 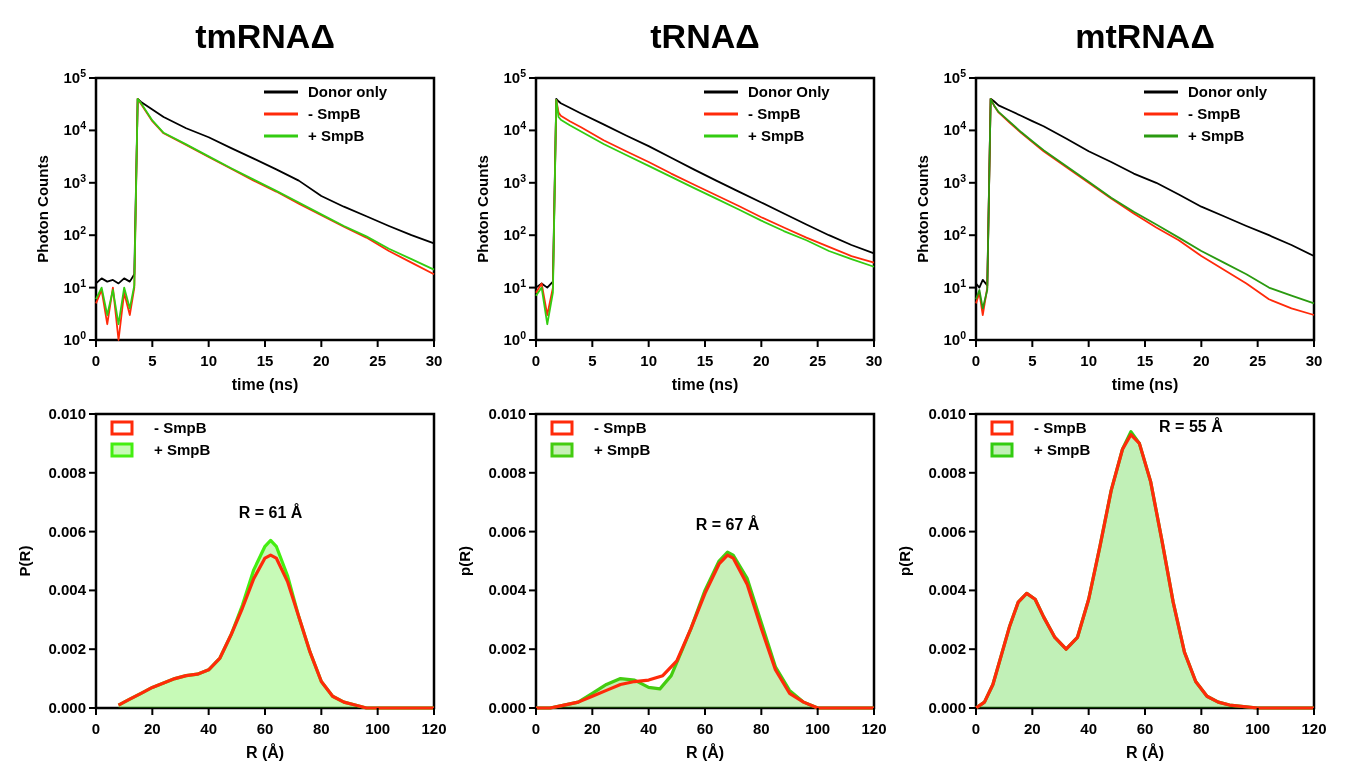 I want to click on annotation: R = 61 Å, so click(x=270, y=512).